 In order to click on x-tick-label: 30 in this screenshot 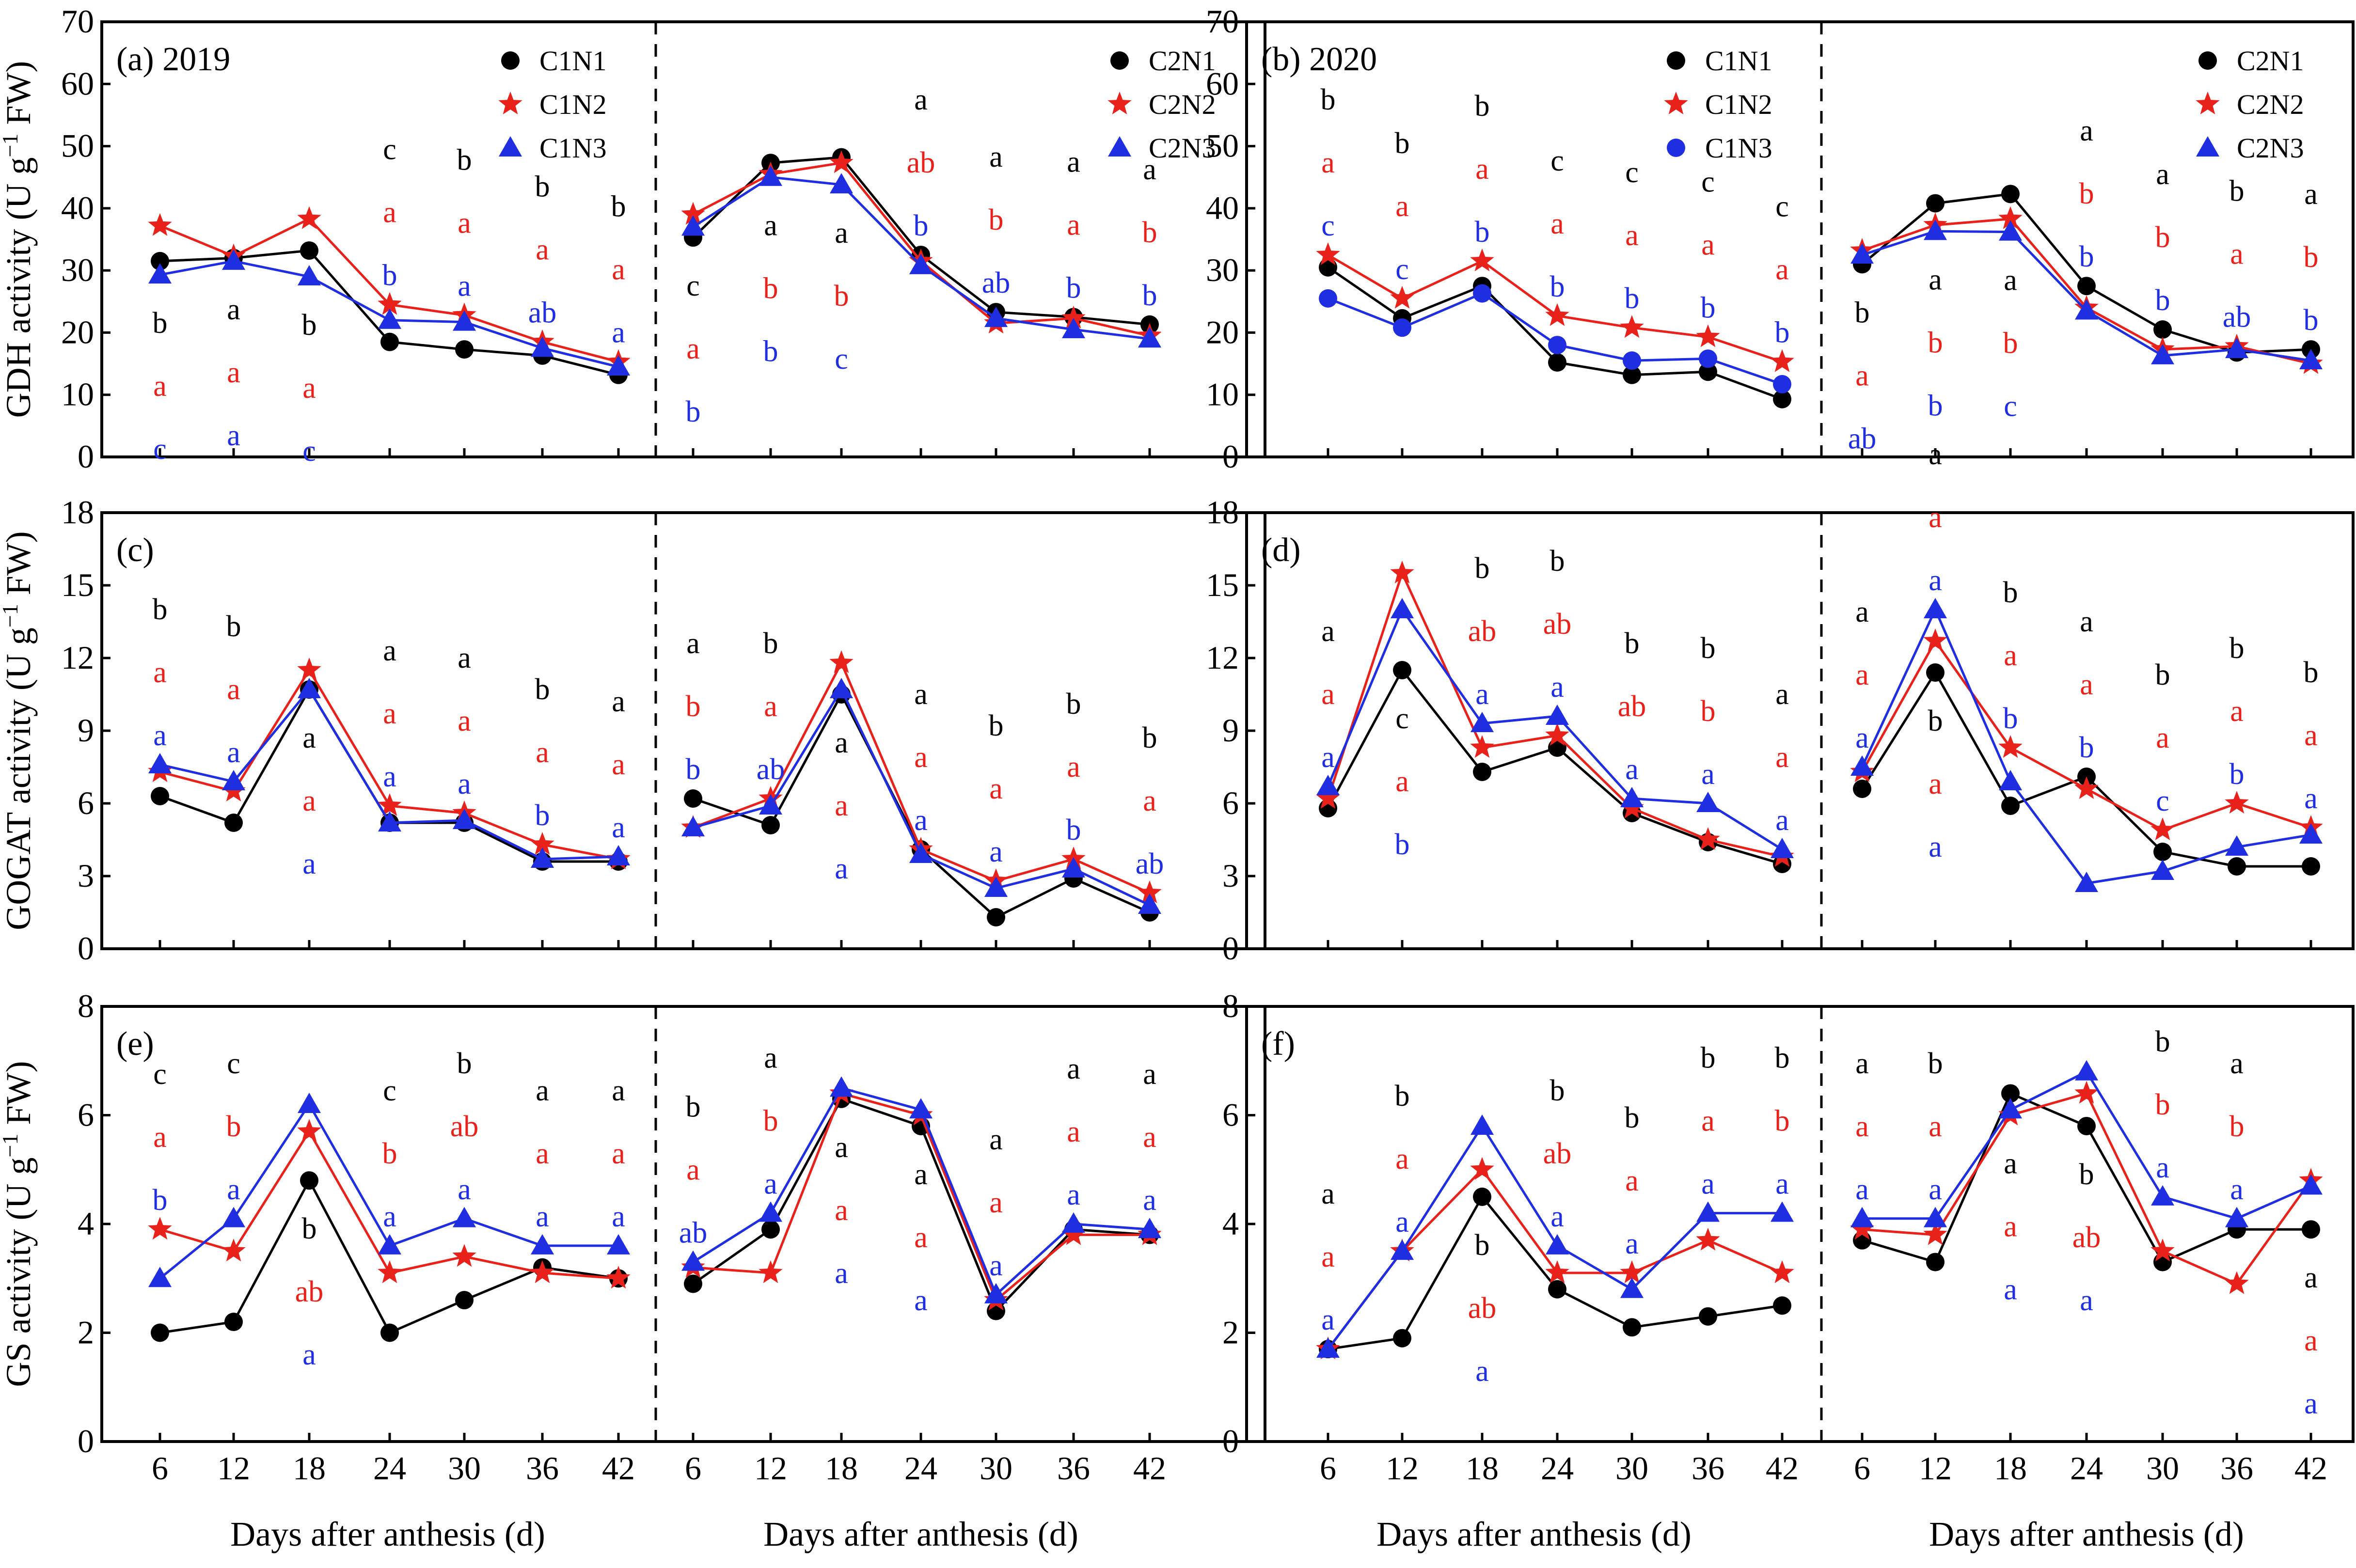, I will do `click(2162, 1468)`.